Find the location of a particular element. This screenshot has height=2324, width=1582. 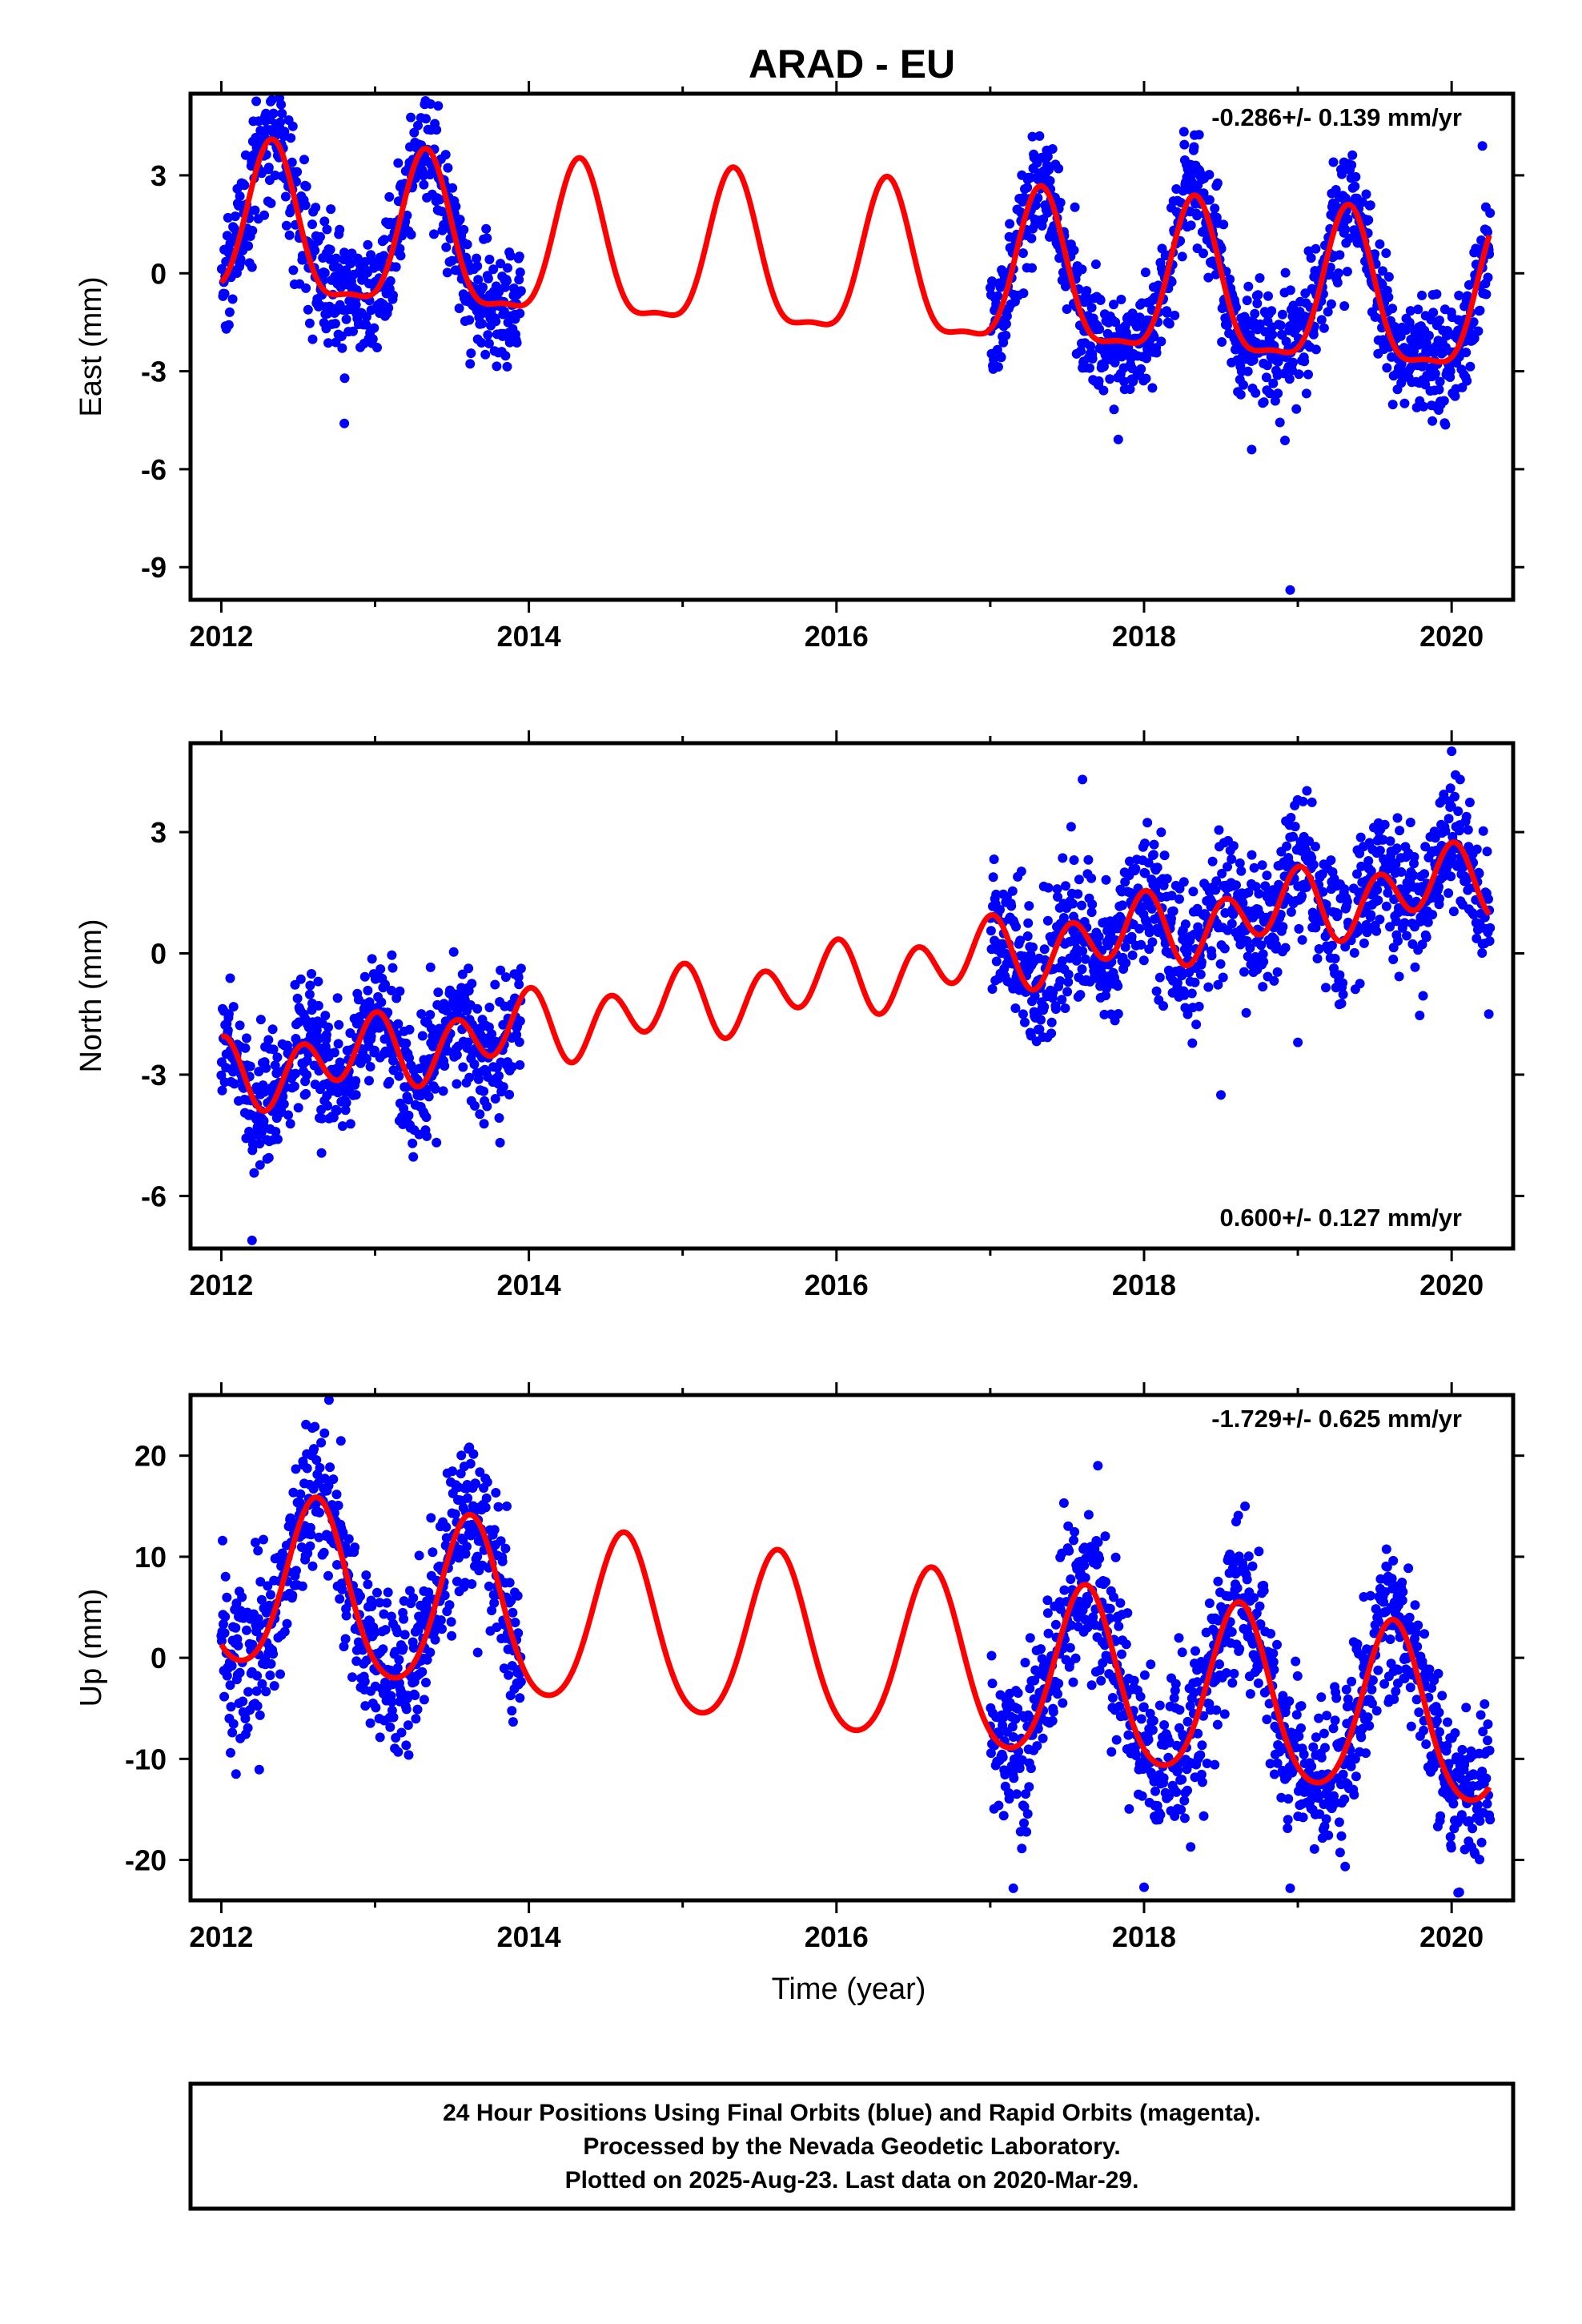

y-tick-label: -3 is located at coordinates (154, 1075).